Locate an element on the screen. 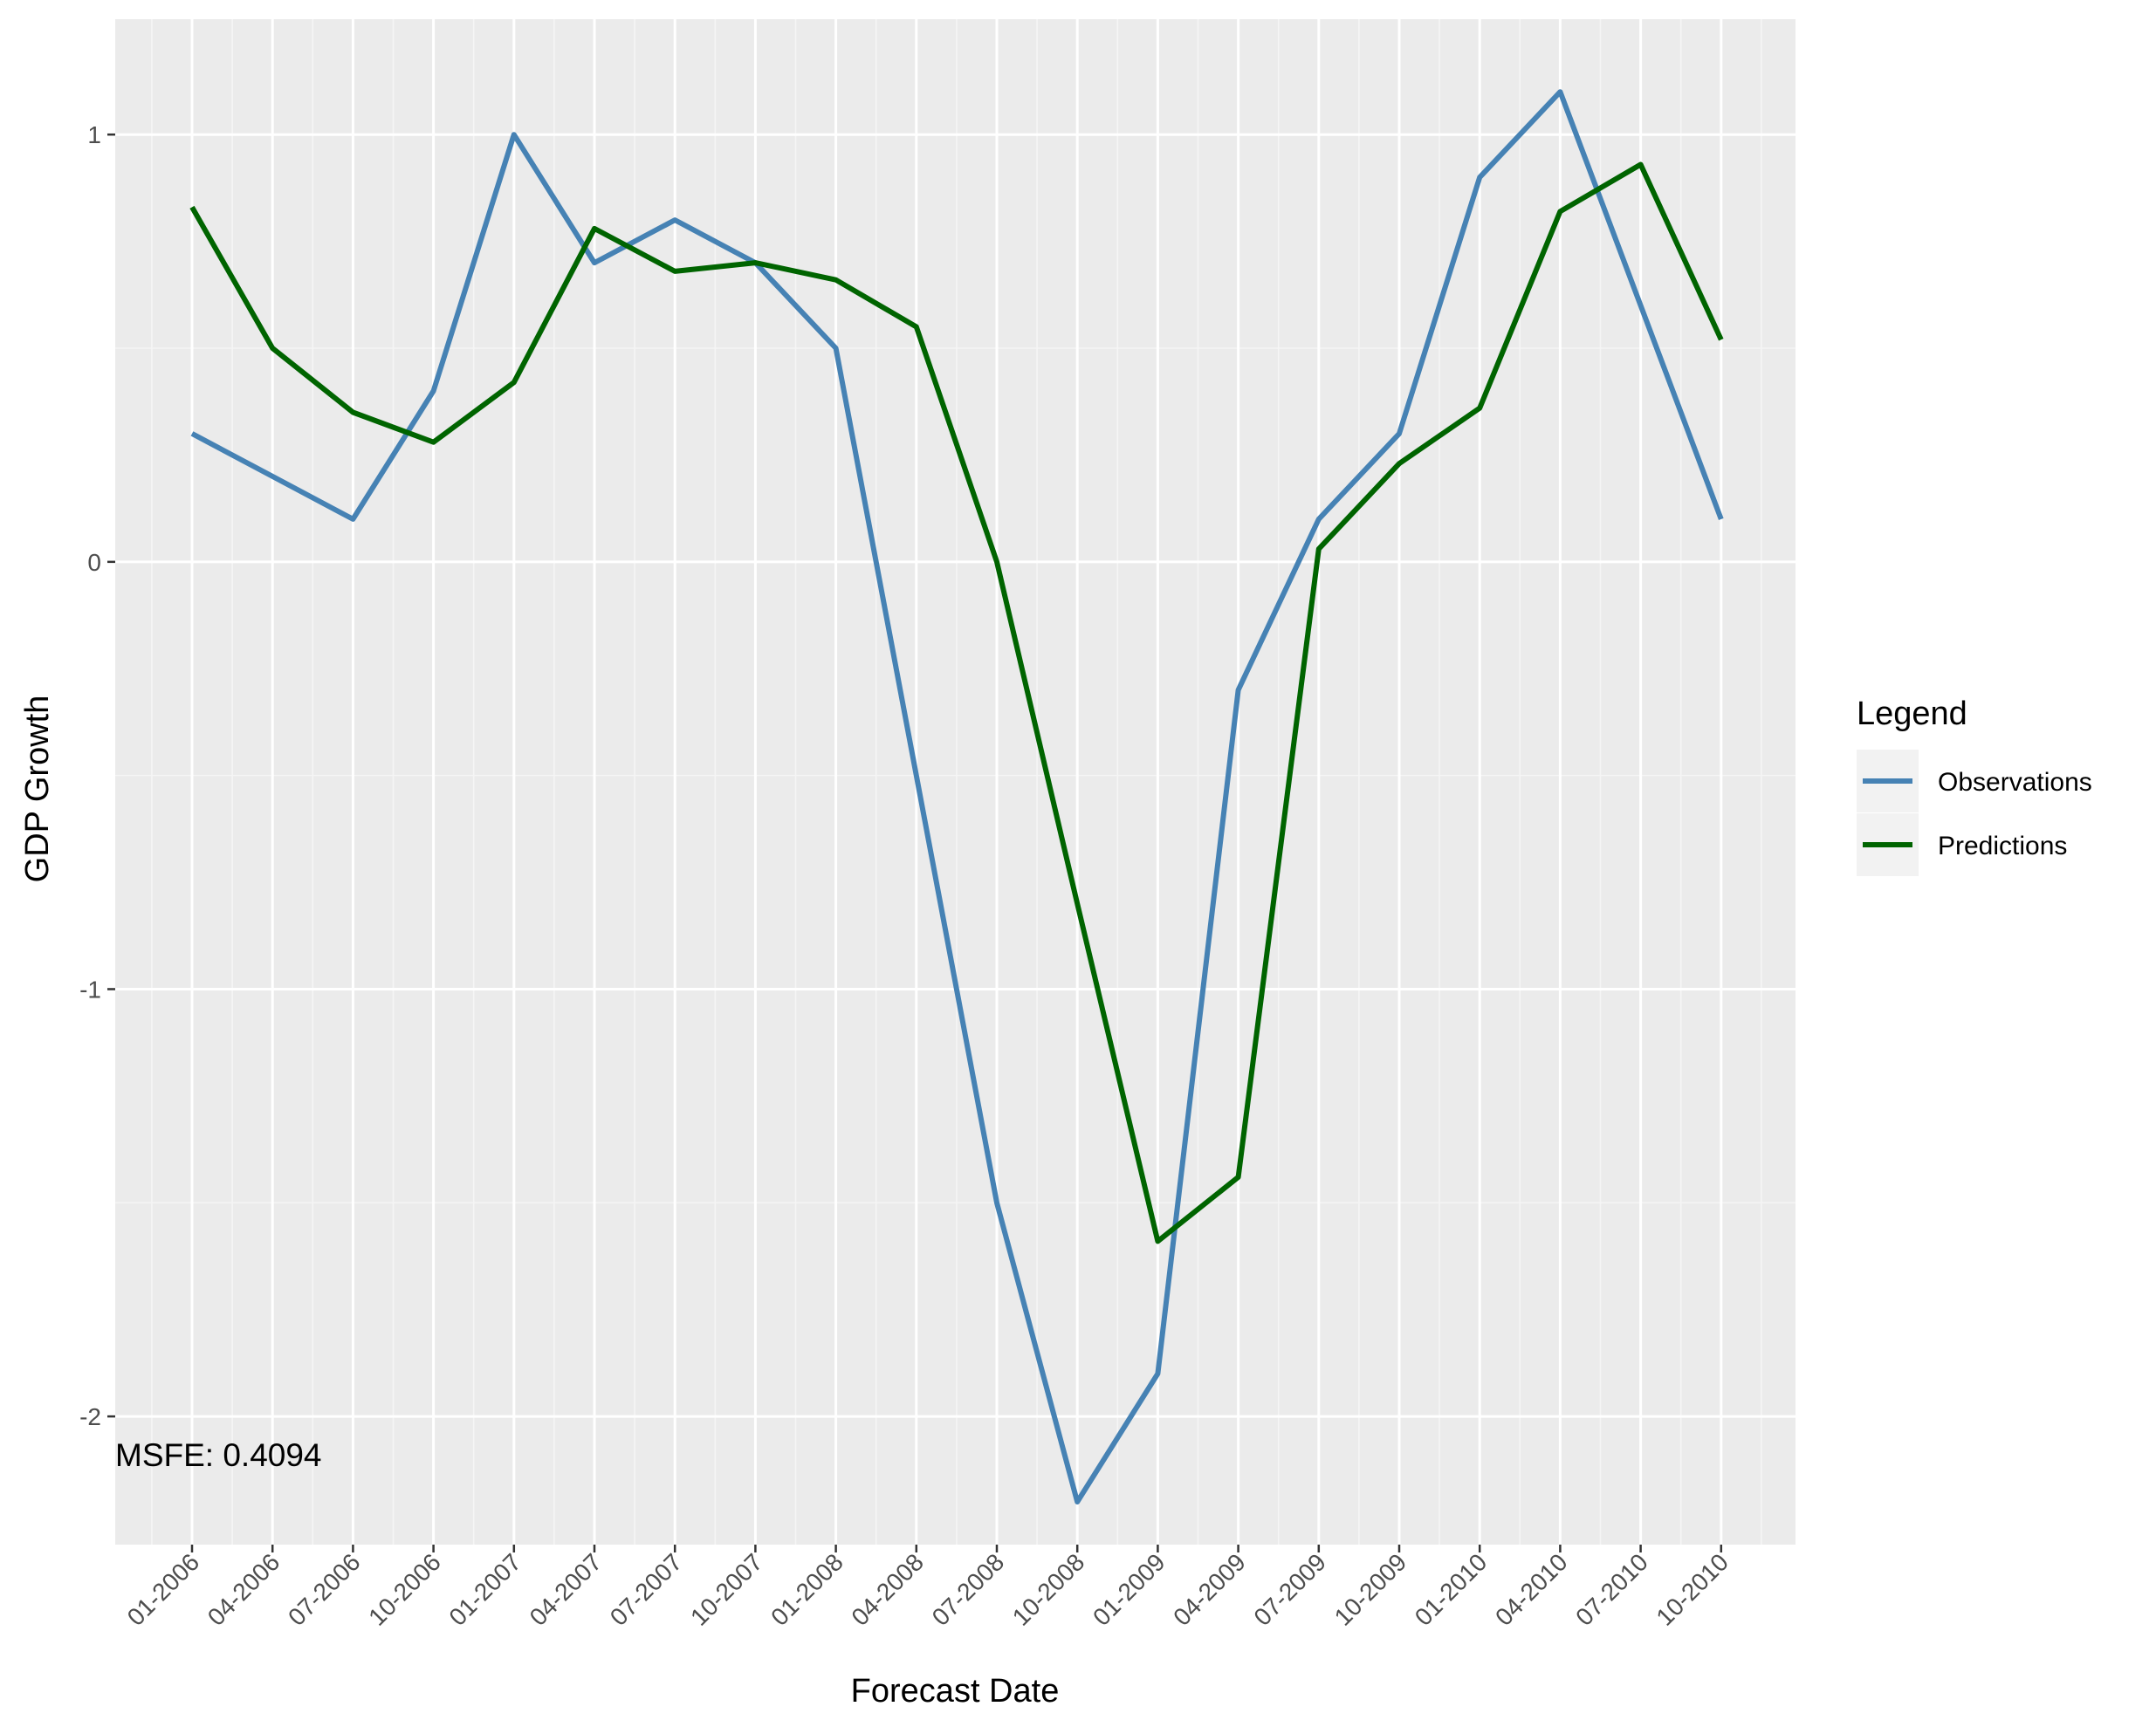 Image resolution: width=2156 pixels, height=1727 pixels. legend-label-observations: Observations is located at coordinates (2015, 782).